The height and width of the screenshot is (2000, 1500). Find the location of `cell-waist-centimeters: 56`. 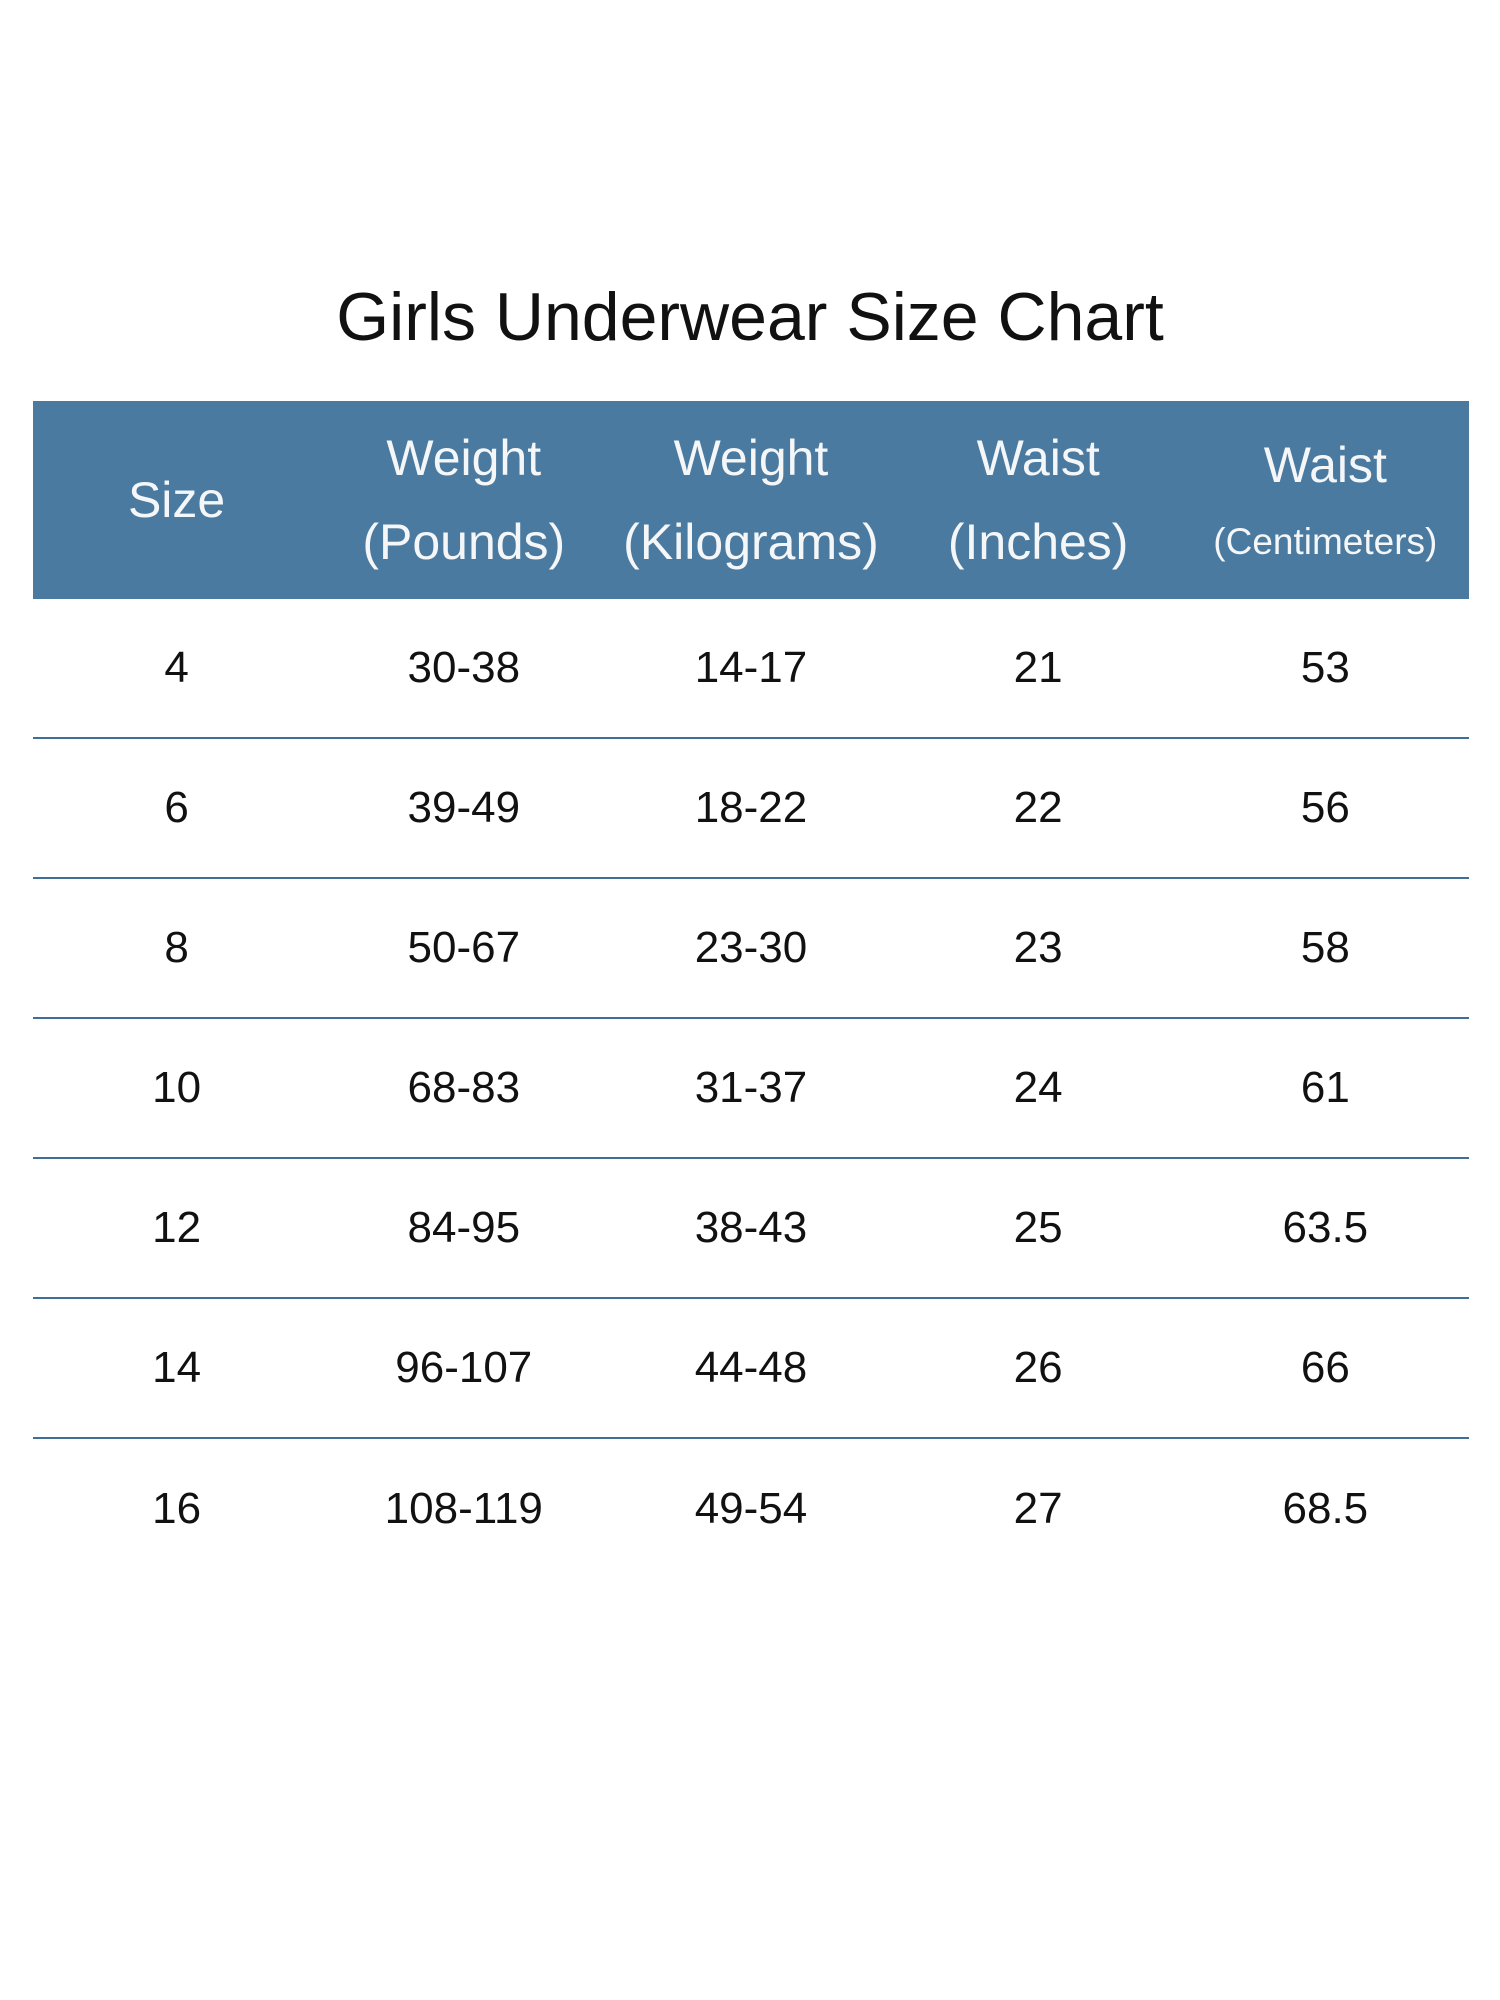

cell-waist-centimeters: 56 is located at coordinates (1325, 807).